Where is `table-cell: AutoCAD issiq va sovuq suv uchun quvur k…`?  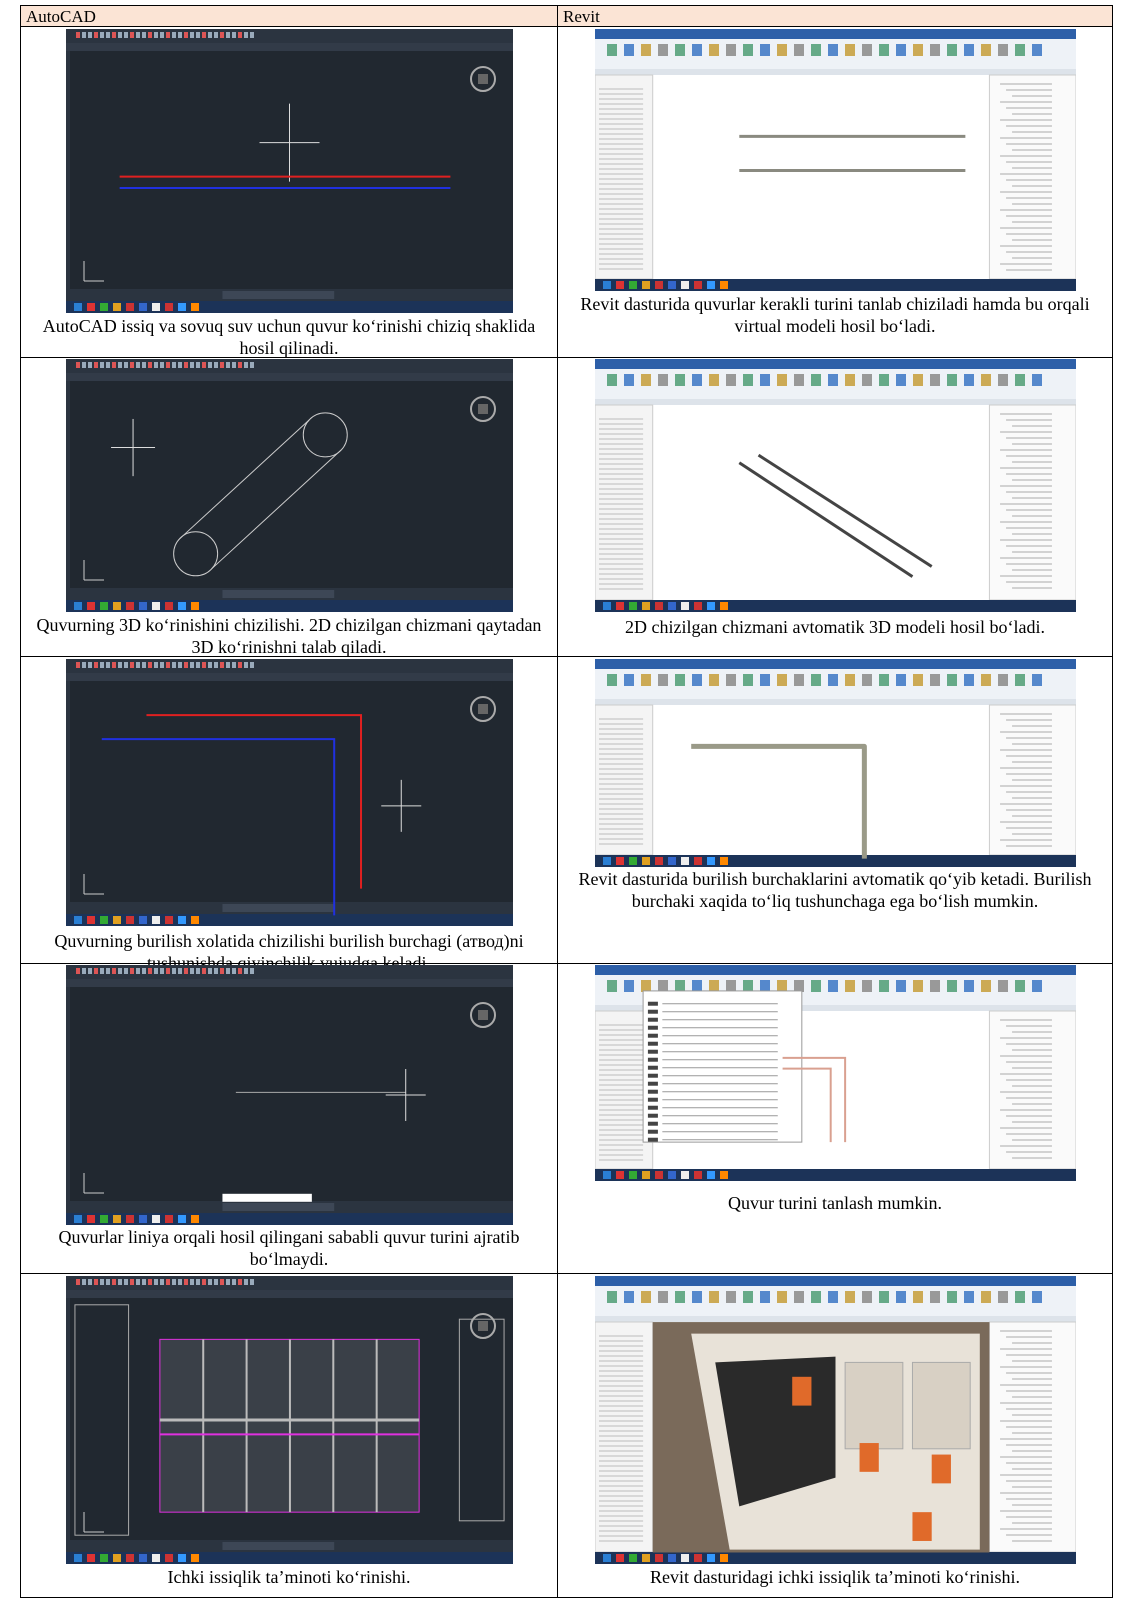
table-cell: AutoCAD issiq va sovuq suv uchun quvur k… is located at coordinates (289, 192).